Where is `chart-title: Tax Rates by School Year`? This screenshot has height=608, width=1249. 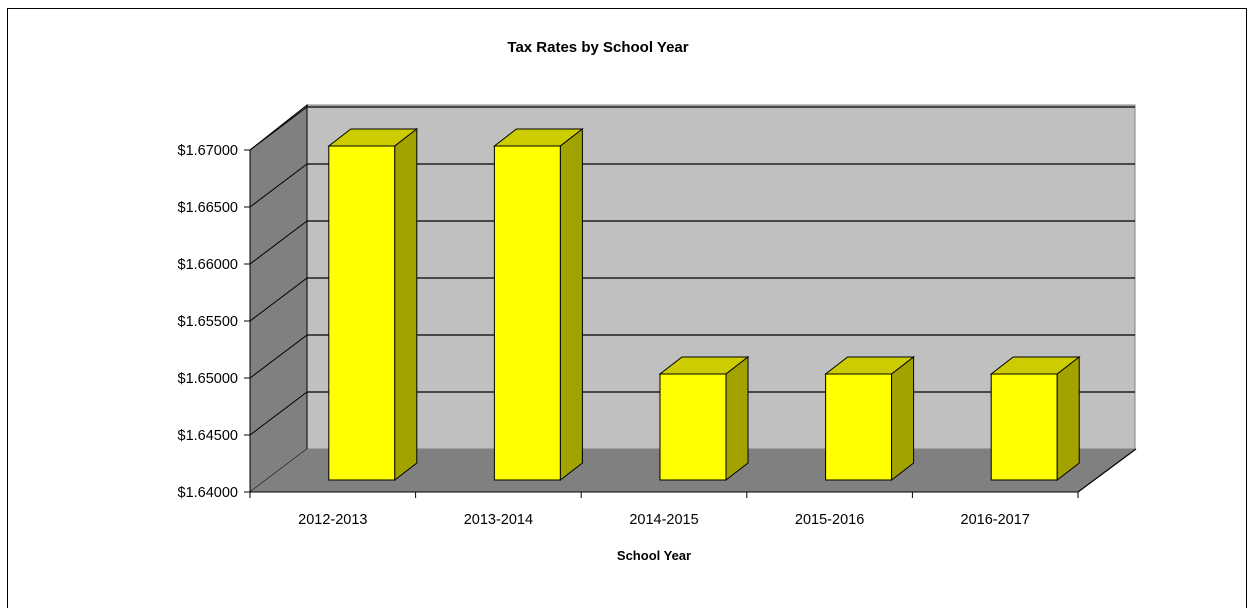 chart-title: Tax Rates by School Year is located at coordinates (597, 47).